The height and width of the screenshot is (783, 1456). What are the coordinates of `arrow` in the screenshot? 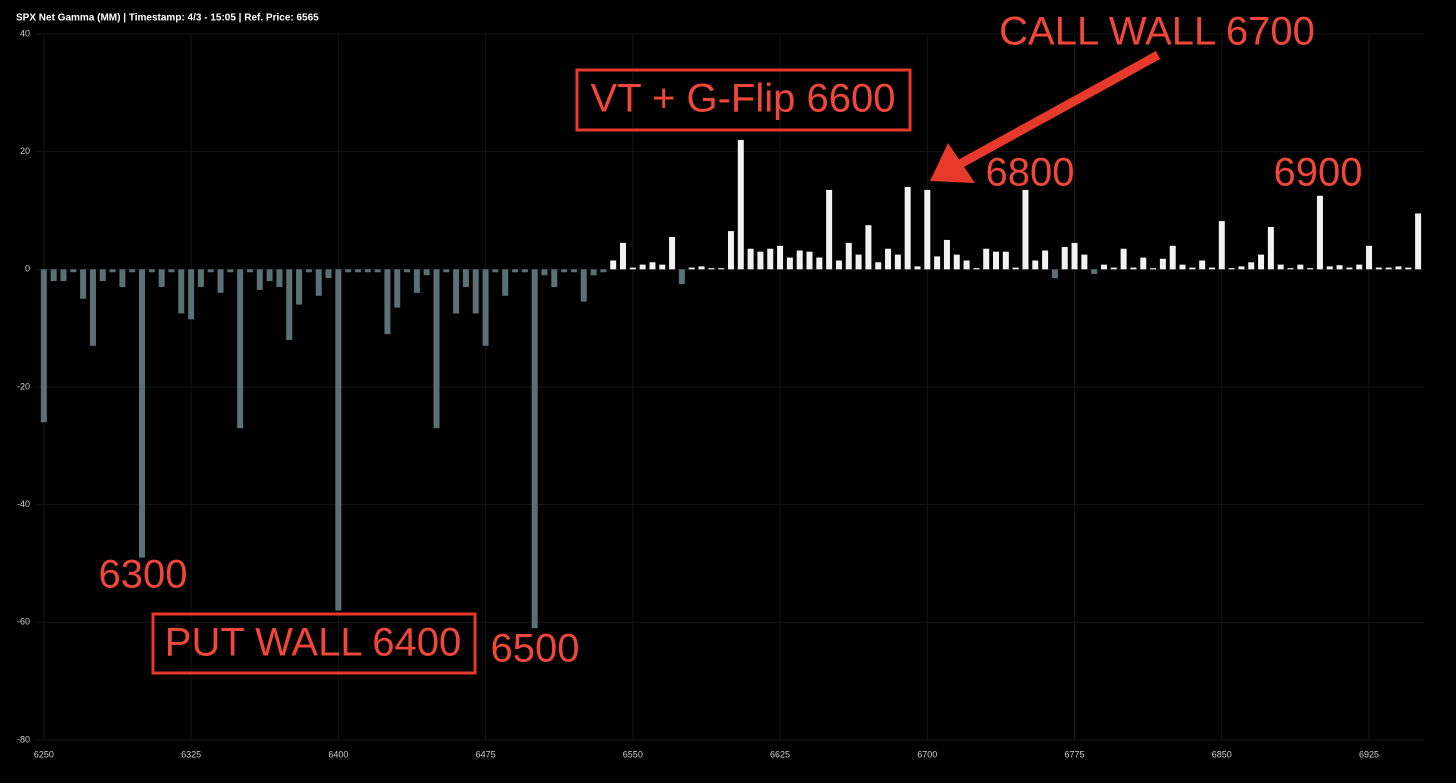 It's located at (1045, 117).